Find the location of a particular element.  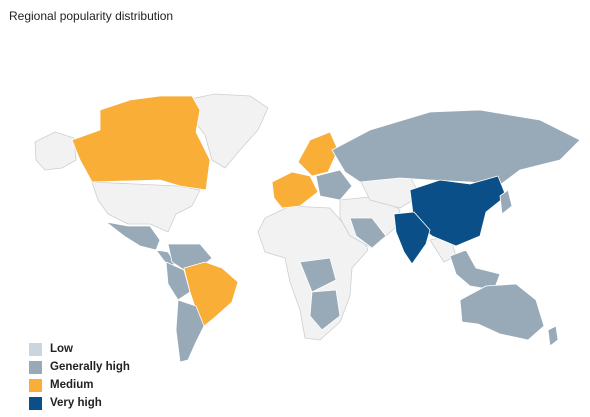

legend-item: Very high is located at coordinates (79, 403).